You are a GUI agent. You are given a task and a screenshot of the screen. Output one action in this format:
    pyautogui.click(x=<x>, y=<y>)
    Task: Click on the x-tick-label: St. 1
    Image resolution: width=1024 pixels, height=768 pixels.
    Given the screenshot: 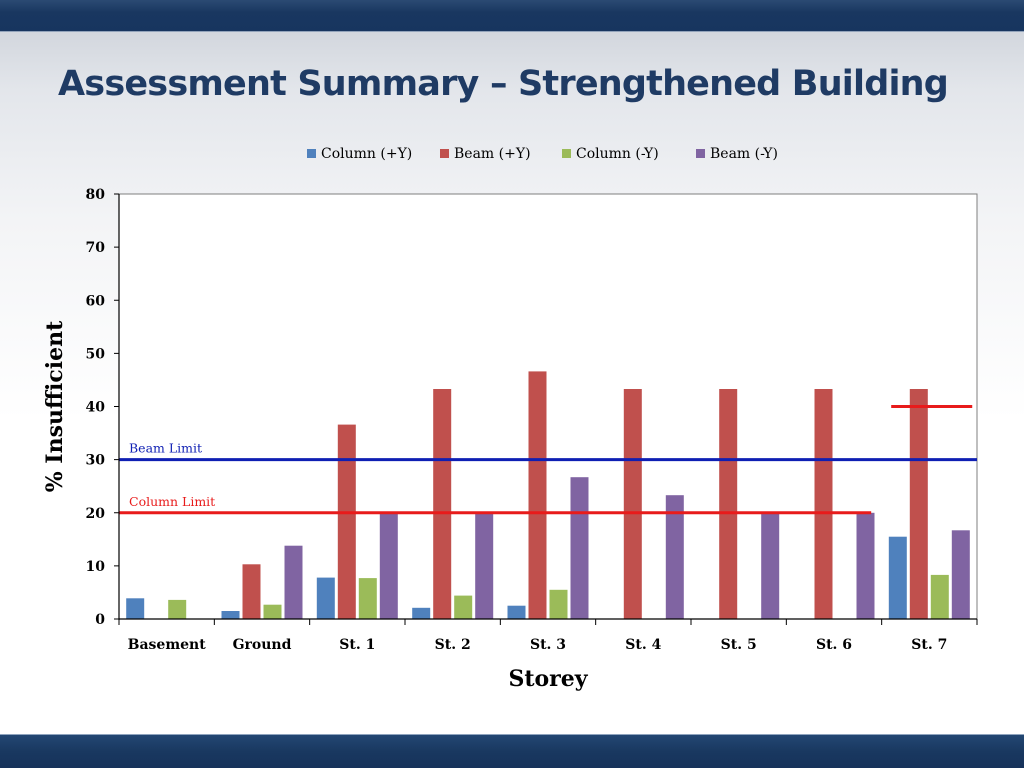 What is the action you would take?
    pyautogui.click(x=357, y=645)
    